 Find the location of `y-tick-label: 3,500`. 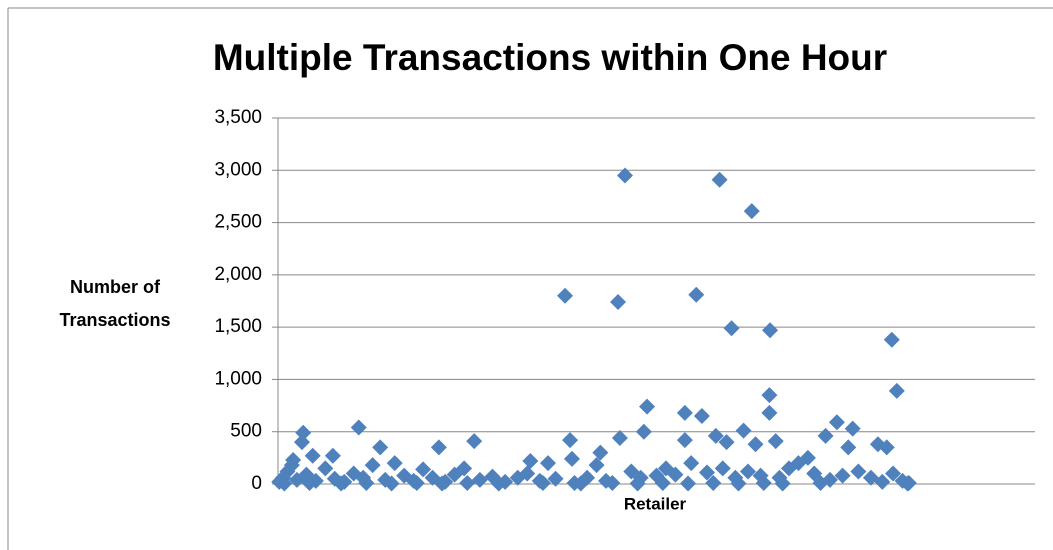

y-tick-label: 3,500 is located at coordinates (238, 117).